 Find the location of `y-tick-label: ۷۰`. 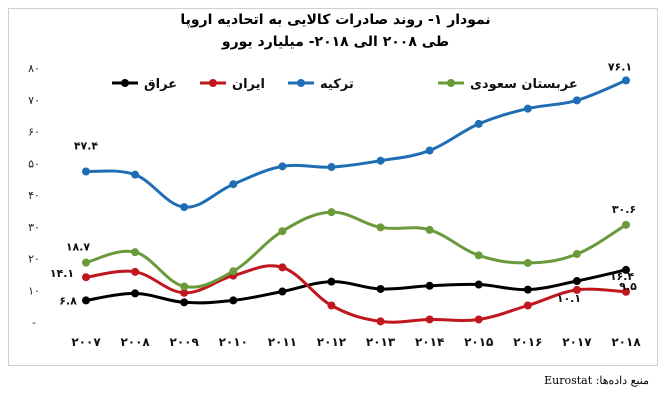

y-tick-label: ۷۰ is located at coordinates (34, 100).